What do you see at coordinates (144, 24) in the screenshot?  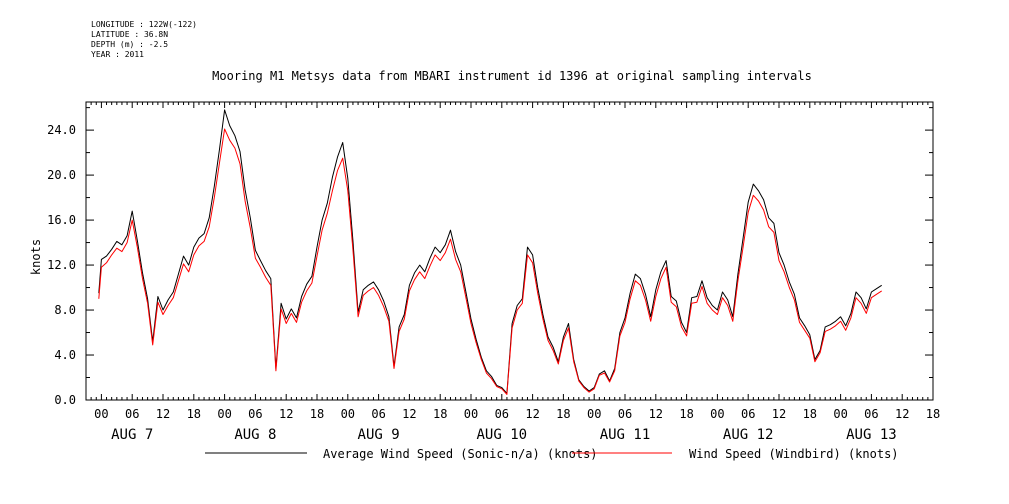 I see `longitude-text: LONGITUDE : 122W(-122)` at bounding box center [144, 24].